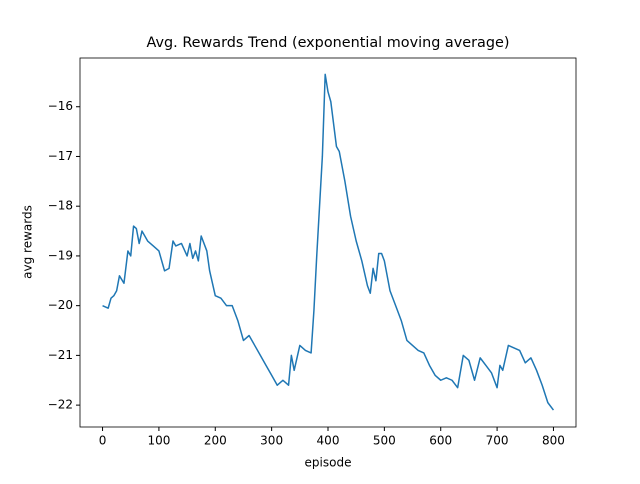  Describe the element at coordinates (60, 156) in the screenshot. I see `y-tick-label: −17` at that location.